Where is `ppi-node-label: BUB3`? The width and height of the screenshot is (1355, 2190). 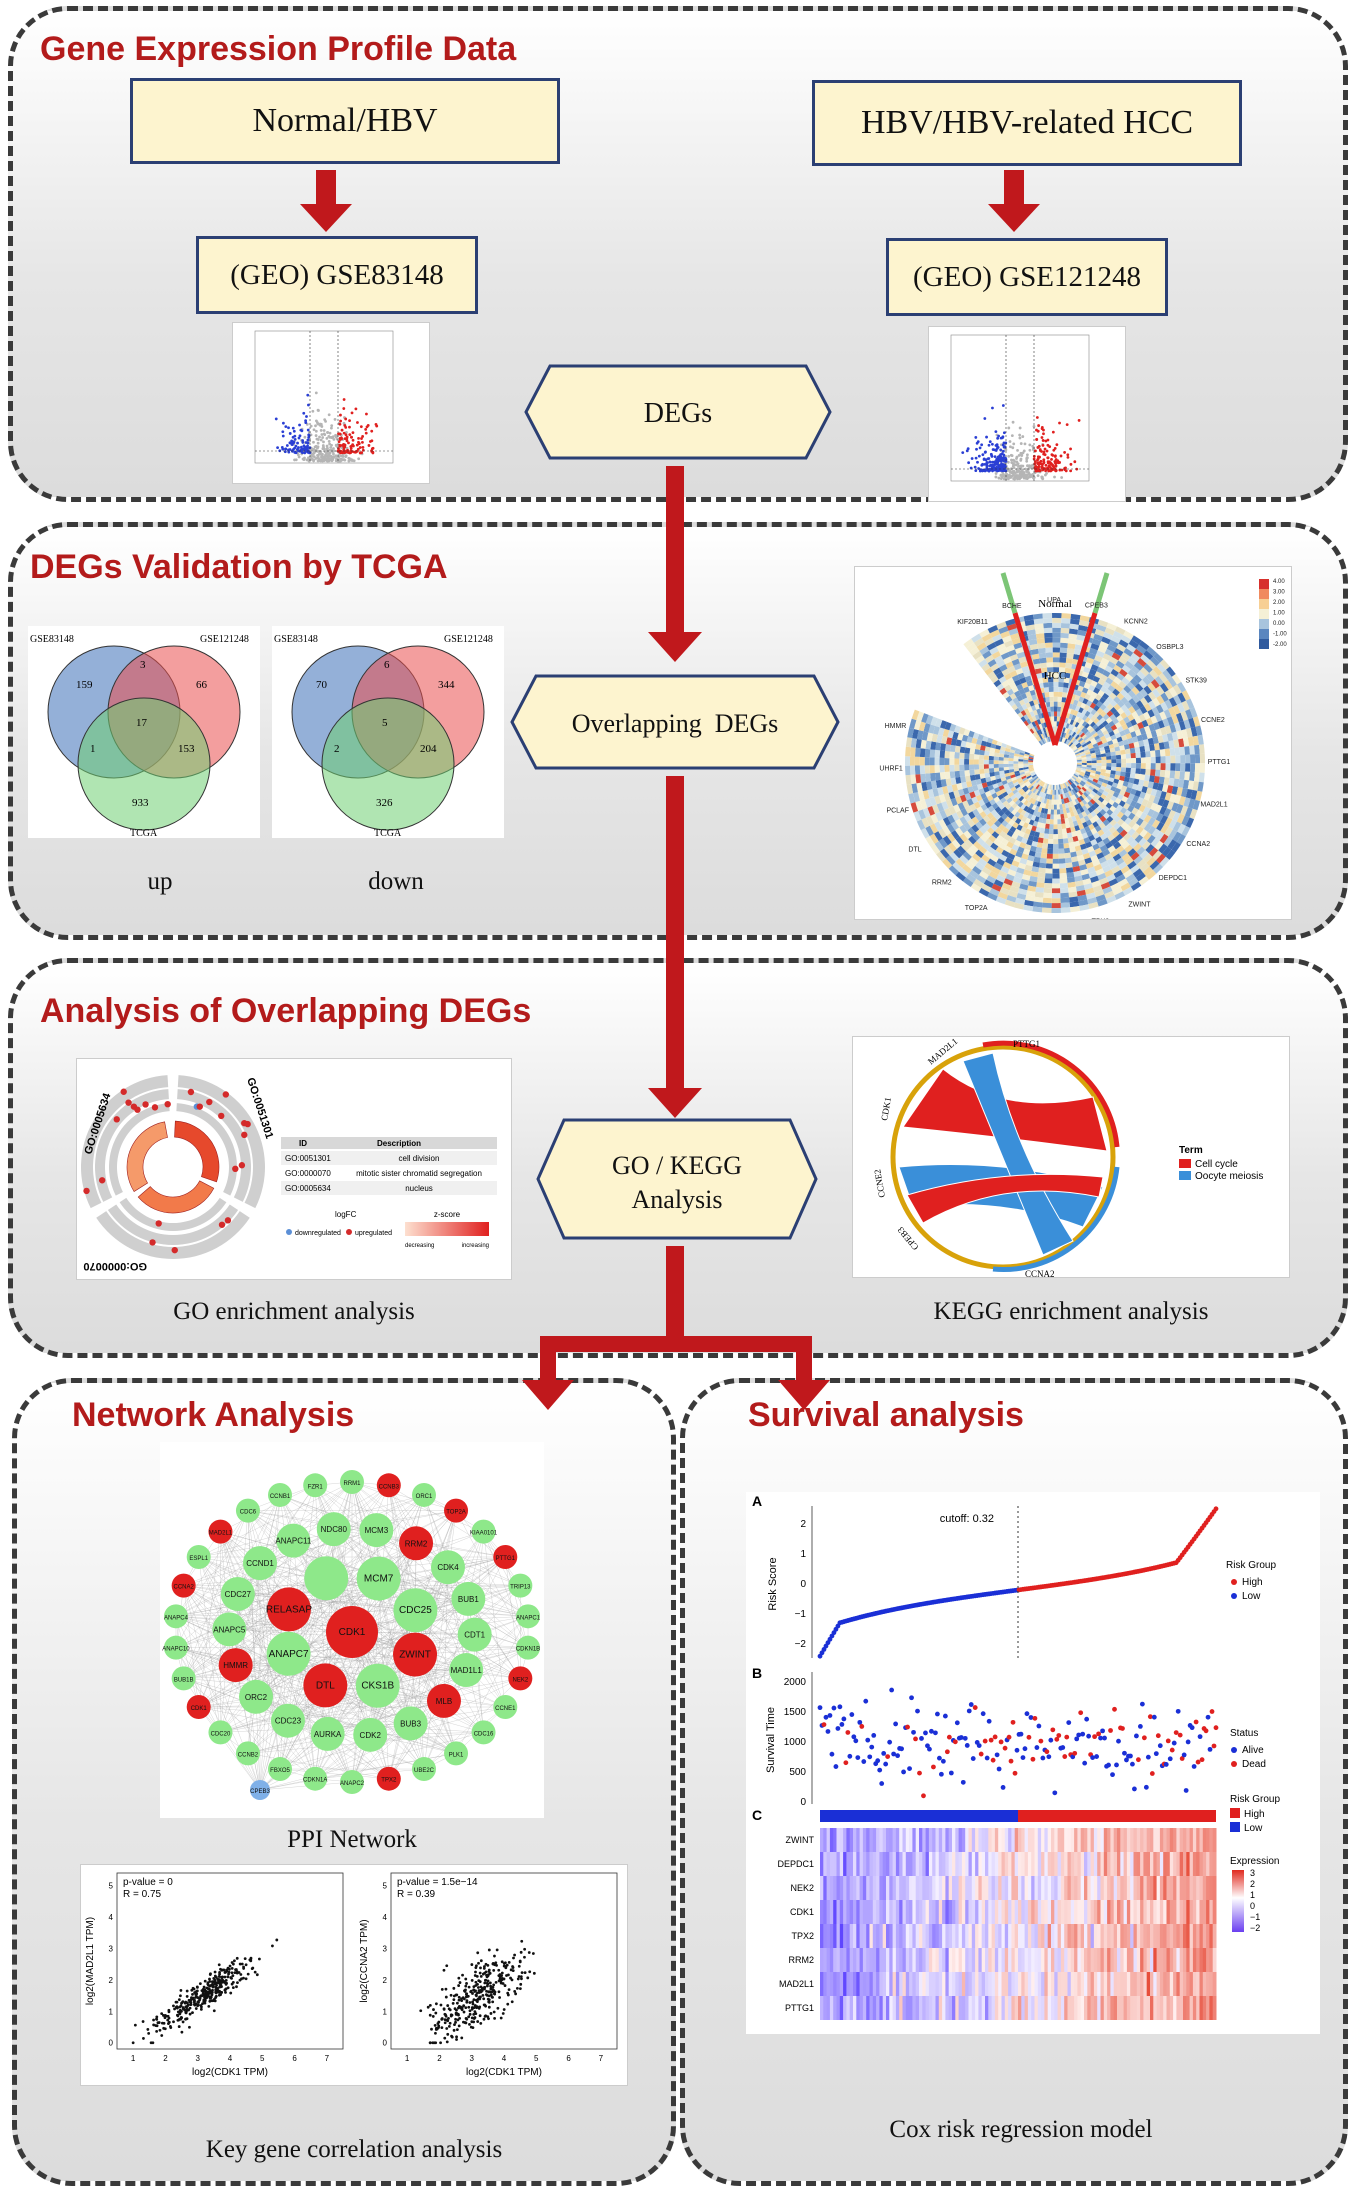 ppi-node-label: BUB3 is located at coordinates (410, 1723).